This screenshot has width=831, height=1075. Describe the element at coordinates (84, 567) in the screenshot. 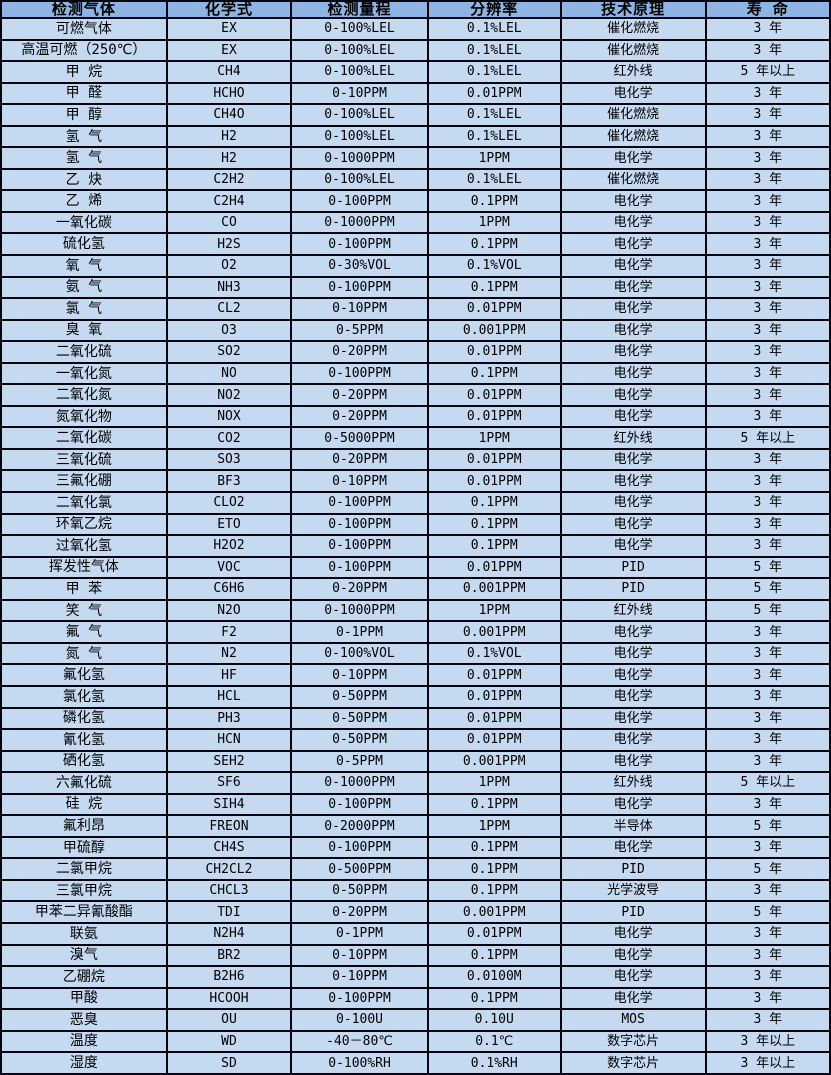

I see `cell-gas-name: 挥发性气体` at that location.